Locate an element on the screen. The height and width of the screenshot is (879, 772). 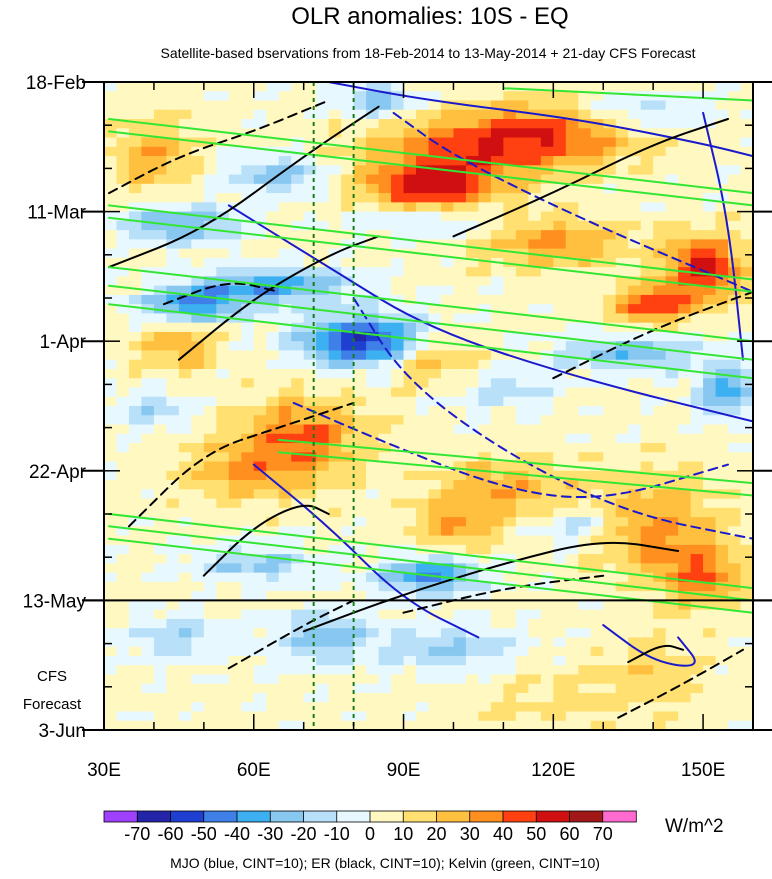
y-tick-label: 3-Jun is located at coordinates (62, 731).